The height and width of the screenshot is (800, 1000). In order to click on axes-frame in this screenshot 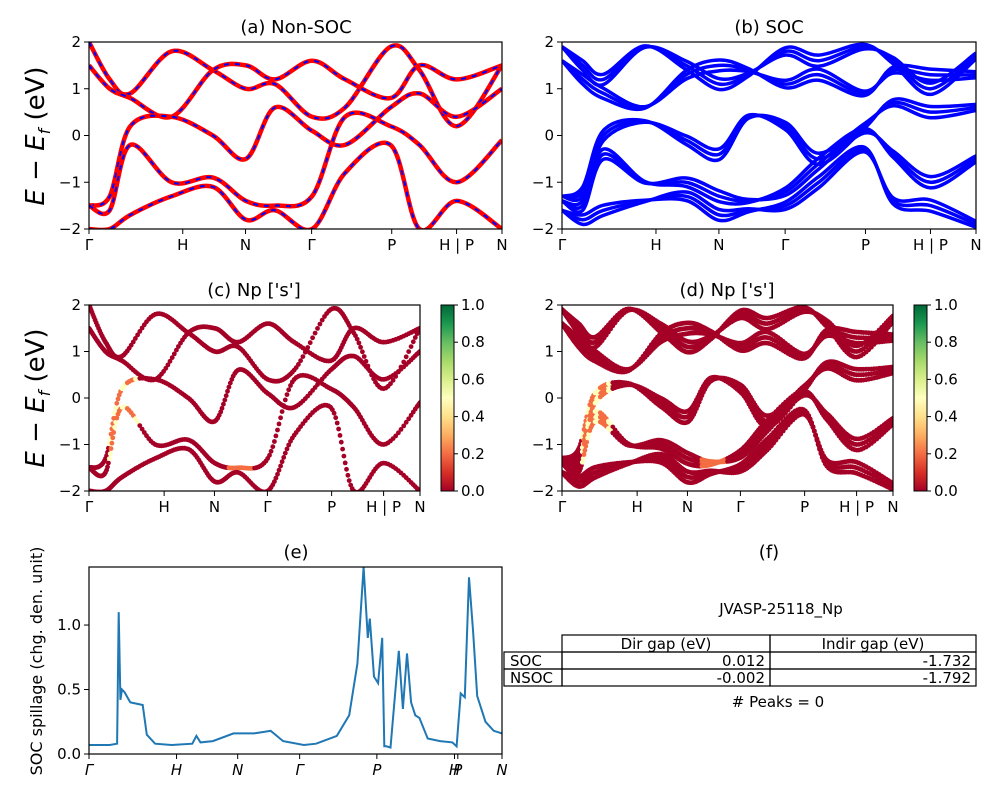, I will do `click(295, 660)`.